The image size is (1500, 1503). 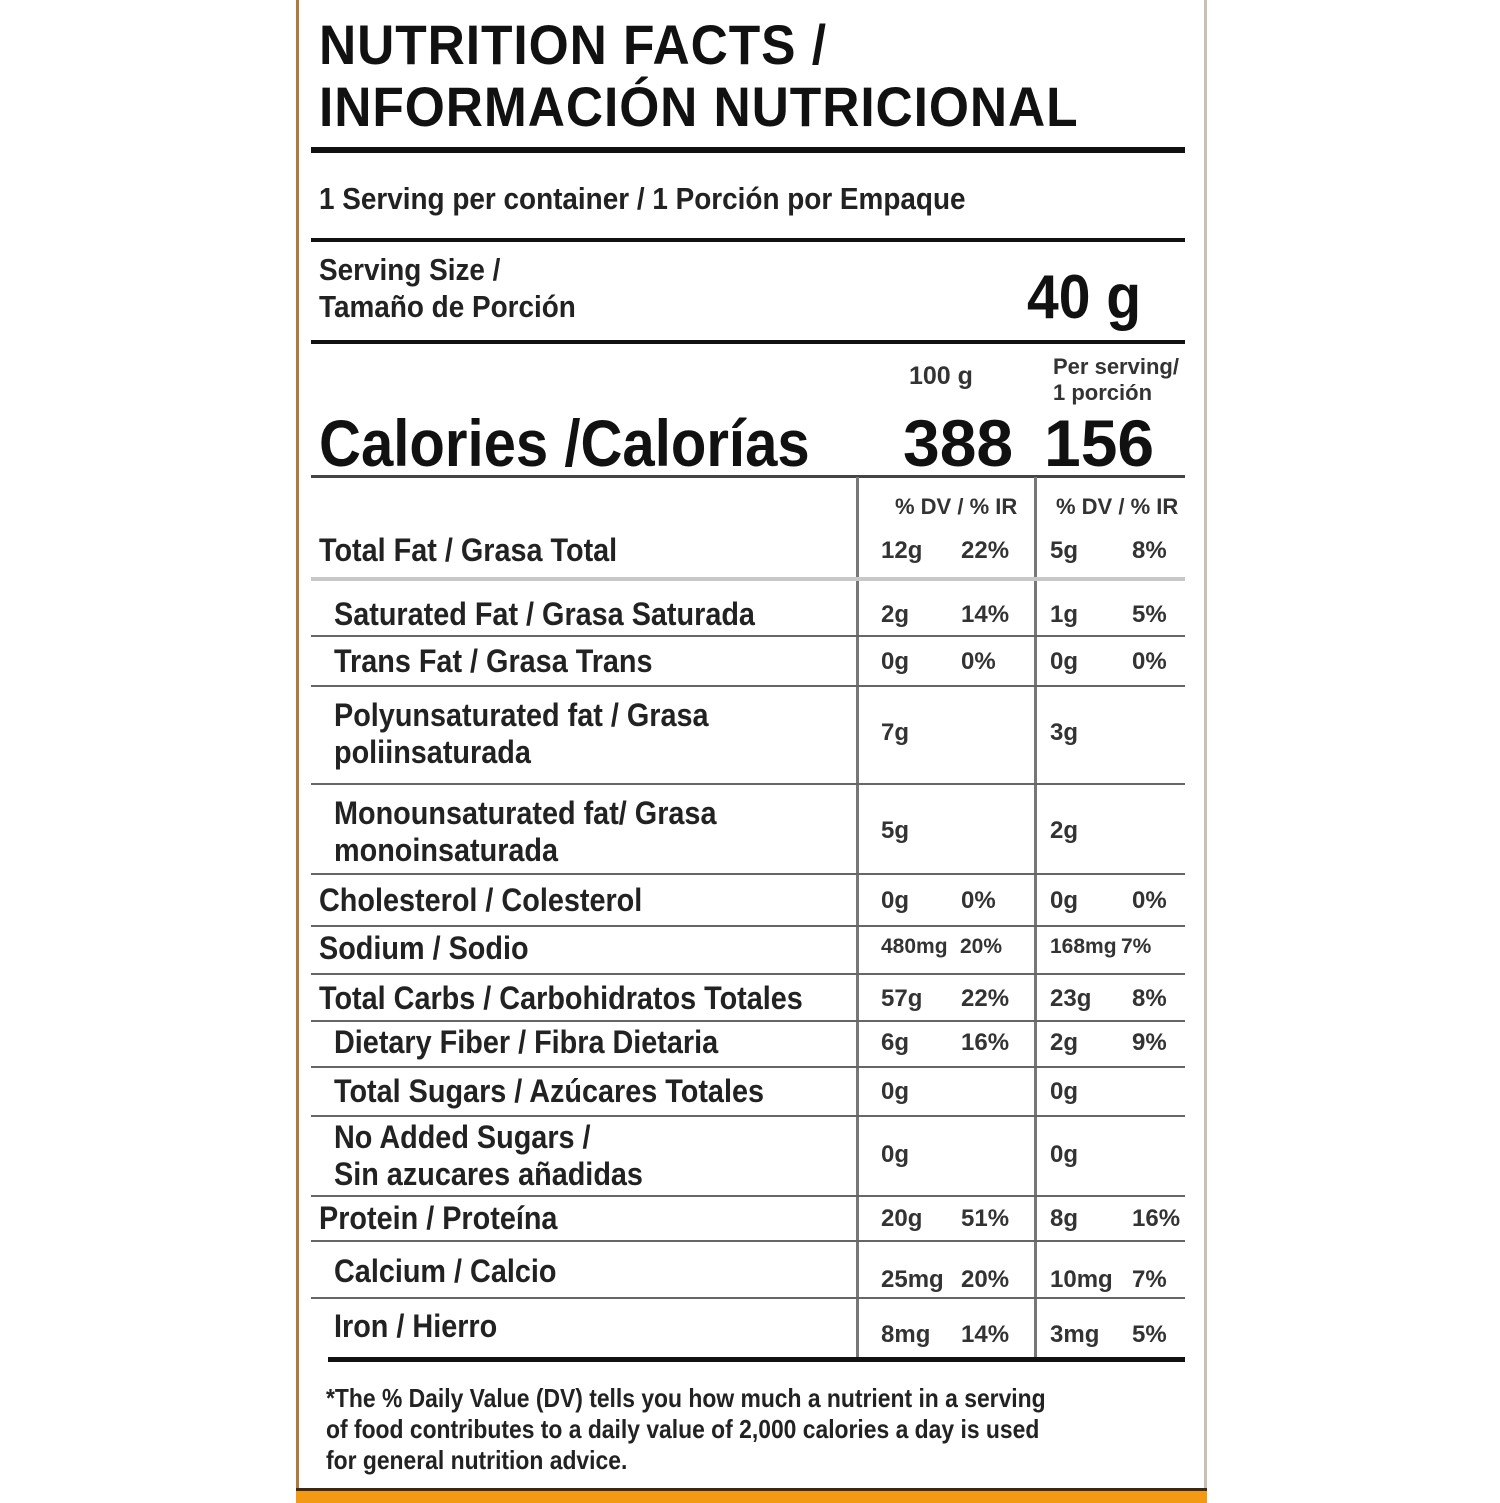 I want to click on nutrient-g100: 7g, so click(x=895, y=732).